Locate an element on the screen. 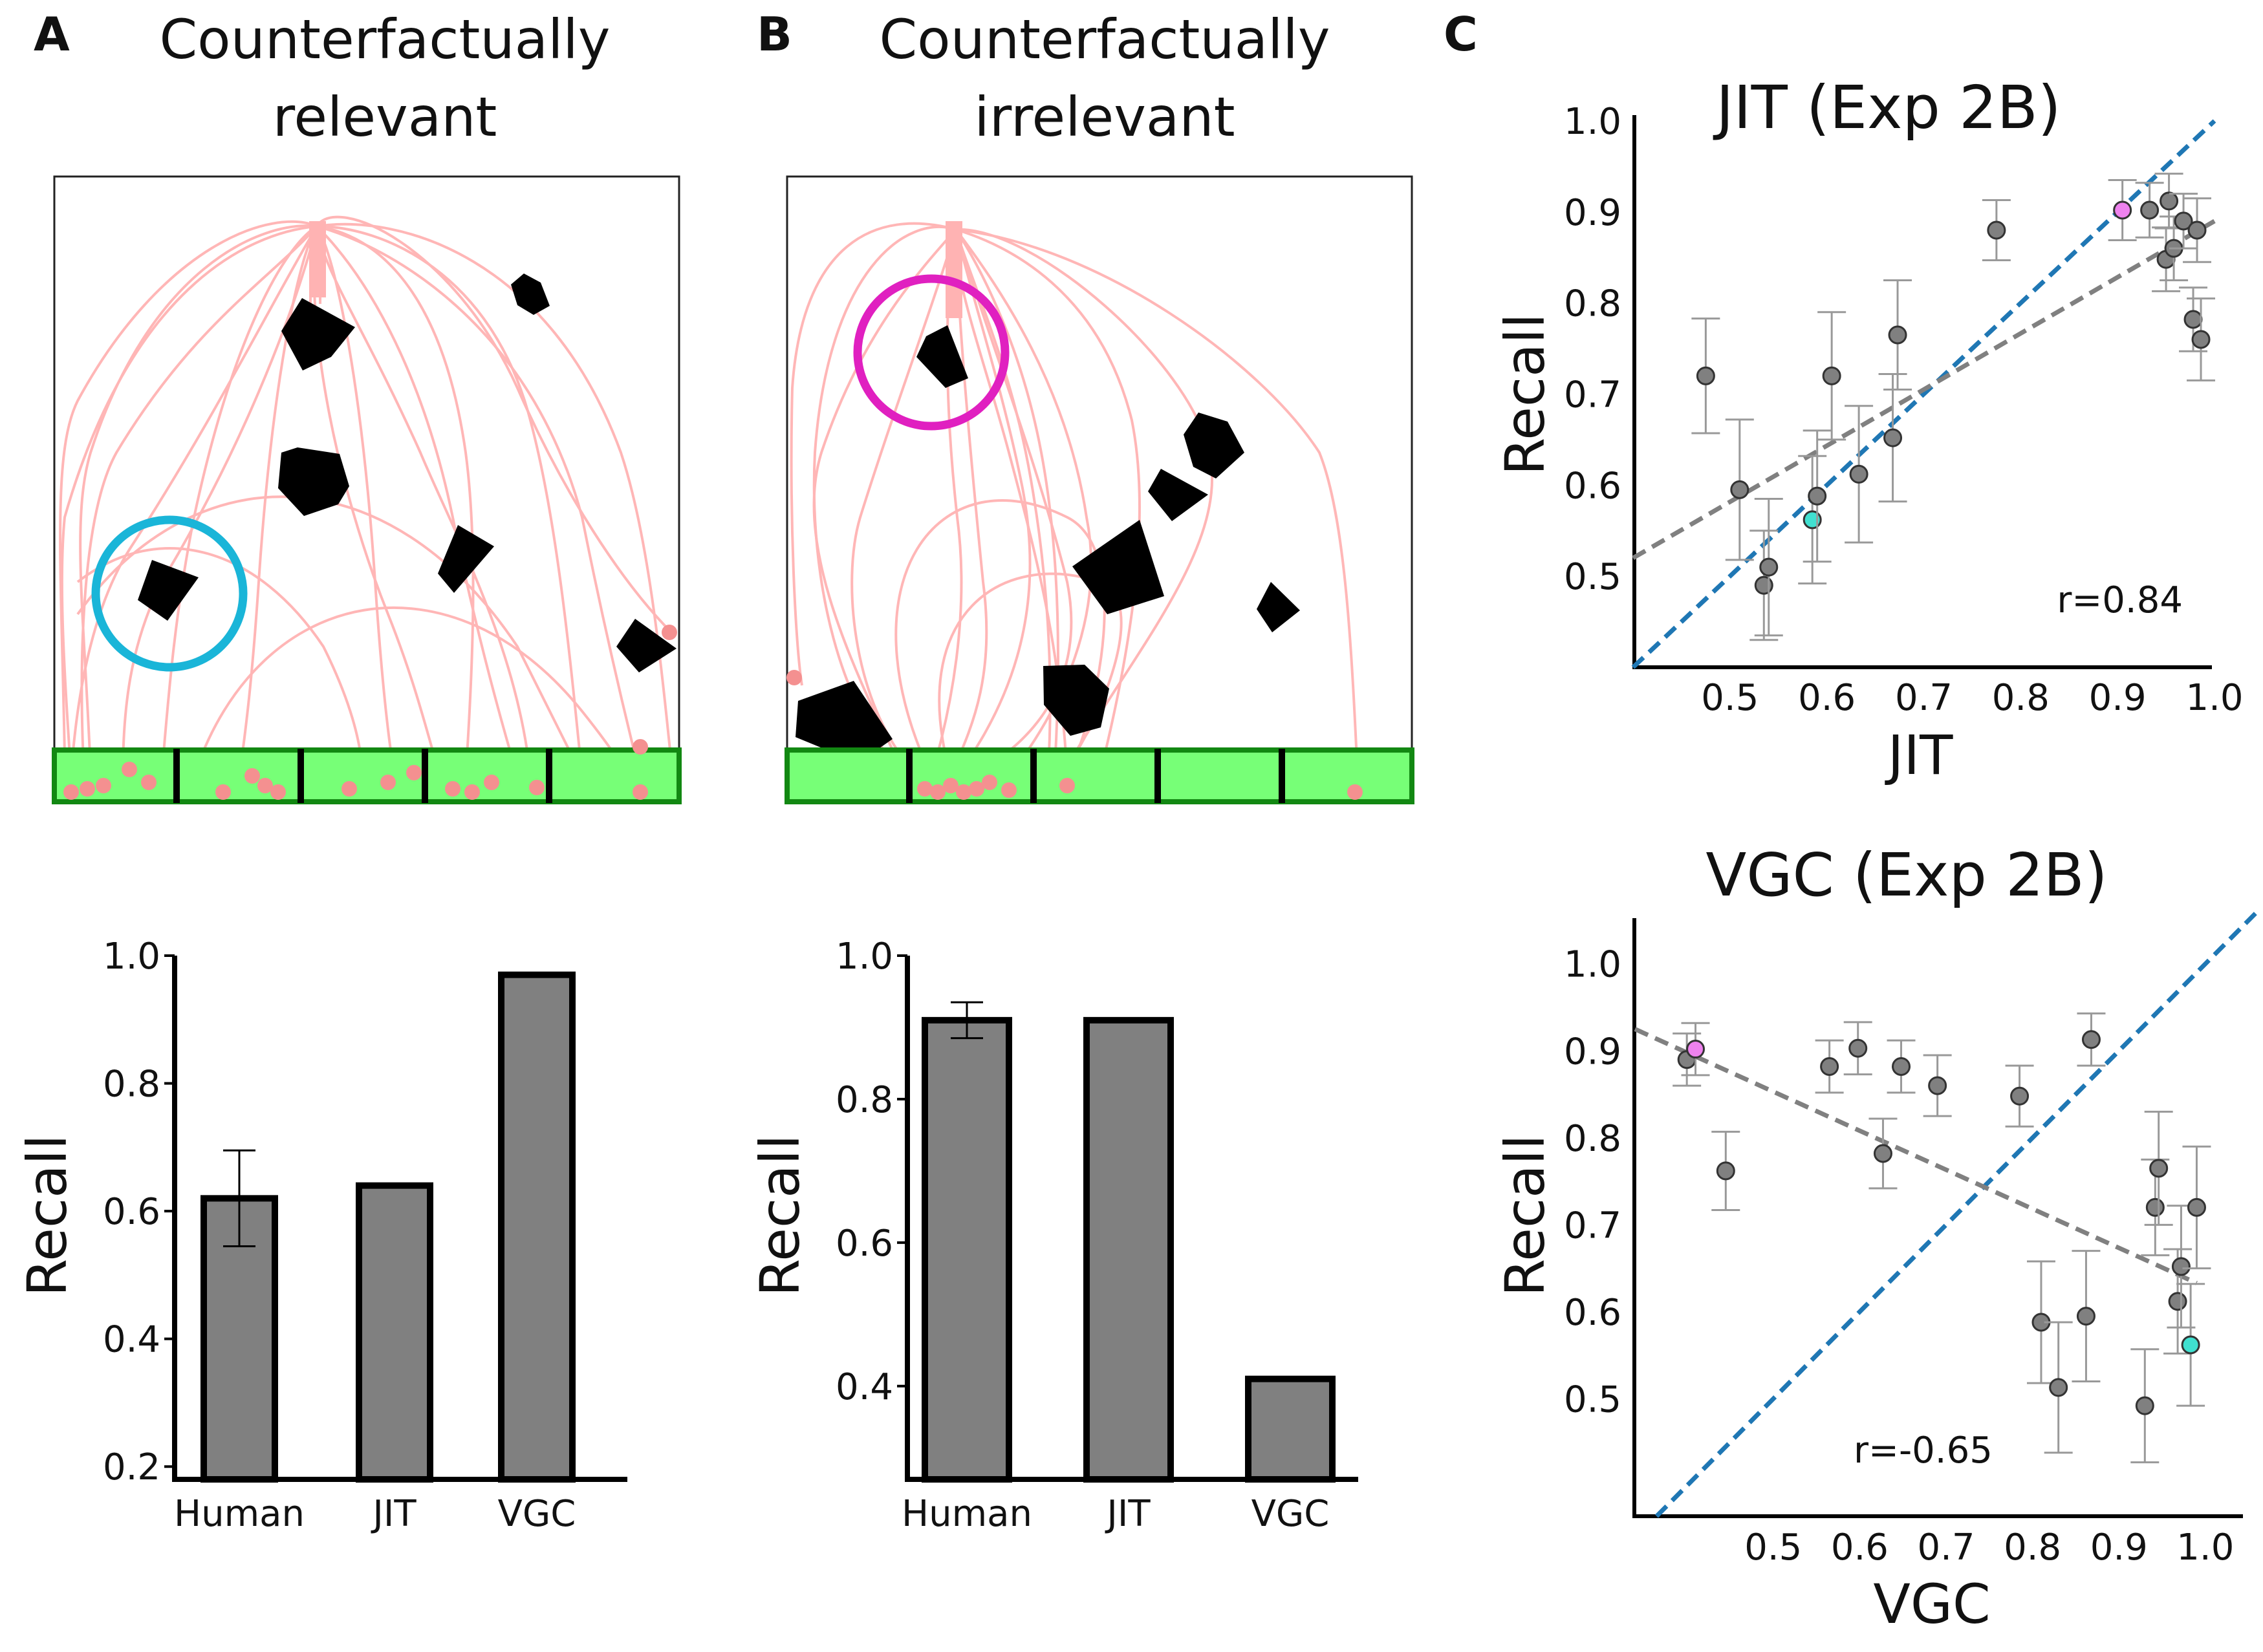 The width and height of the screenshot is (2263, 1652). x-tick-label: 0.8 is located at coordinates (2021, 698).